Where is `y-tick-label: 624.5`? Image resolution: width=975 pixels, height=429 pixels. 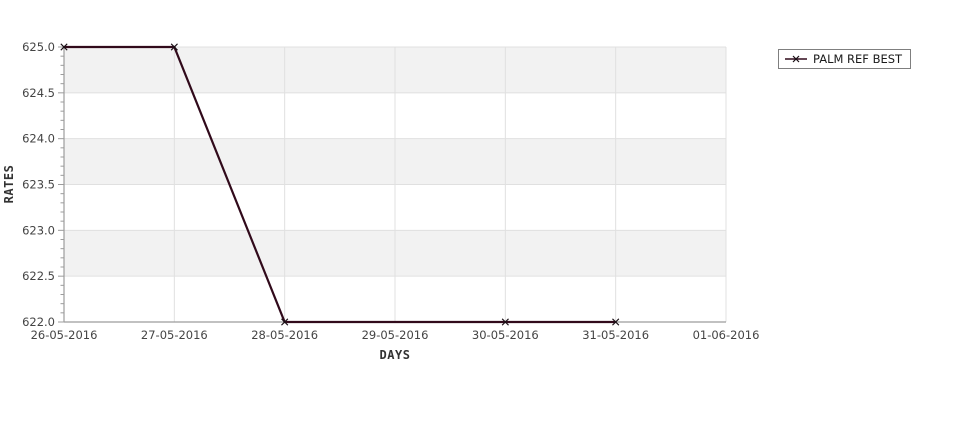
y-tick-label: 624.5 is located at coordinates (38, 93).